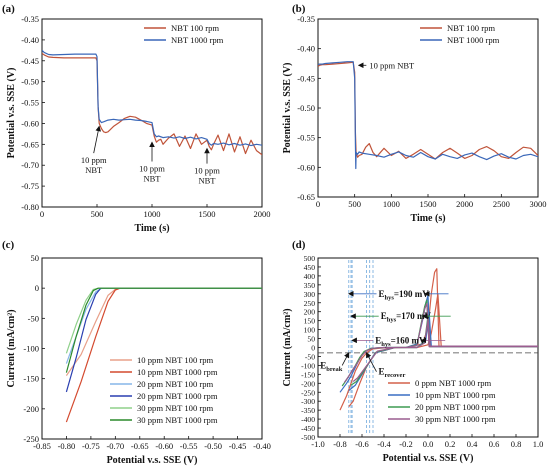  What do you see at coordinates (31, 379) in the screenshot?
I see `panel-c-ytick-label: -150` at bounding box center [31, 379].